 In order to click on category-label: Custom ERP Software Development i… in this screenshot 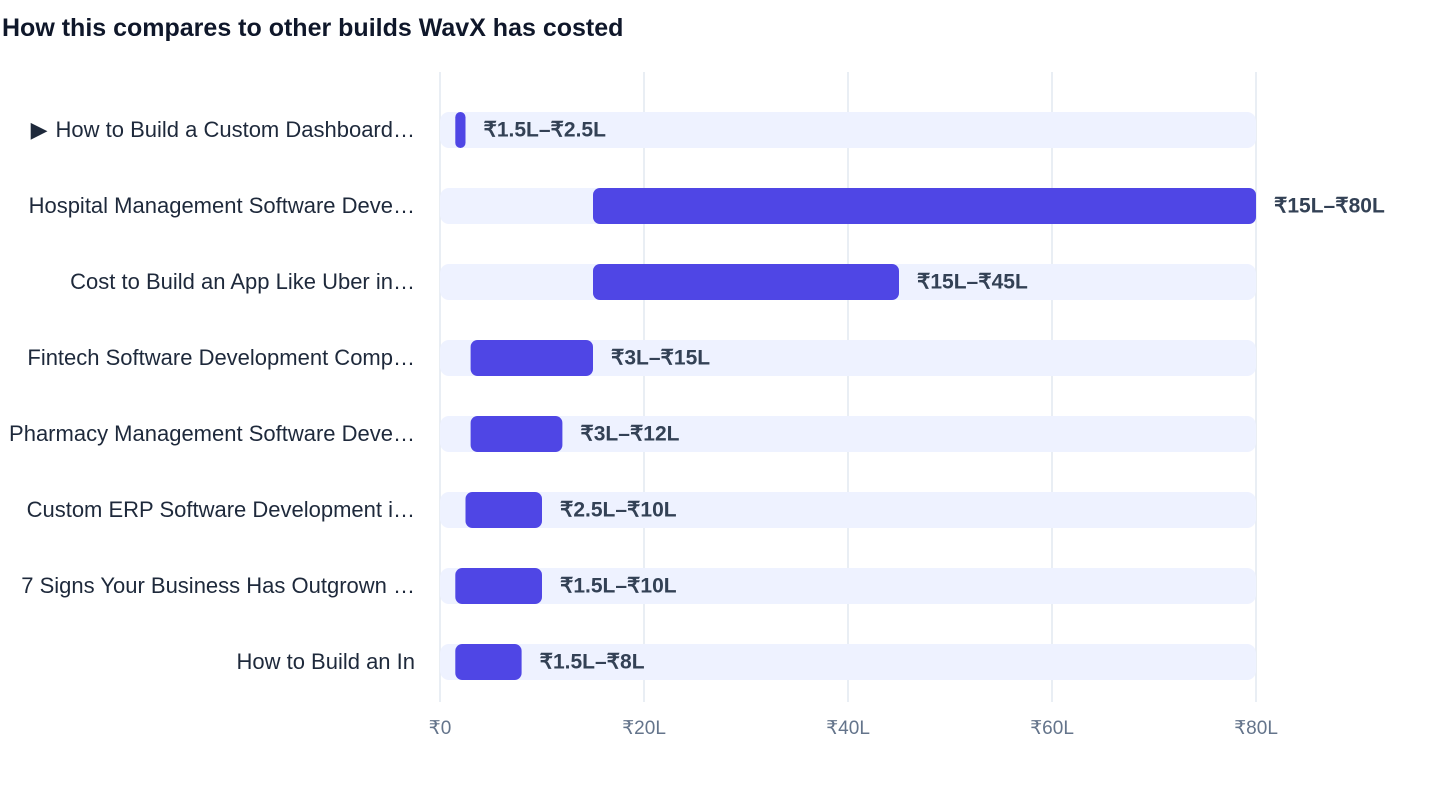, I will do `click(221, 509)`.